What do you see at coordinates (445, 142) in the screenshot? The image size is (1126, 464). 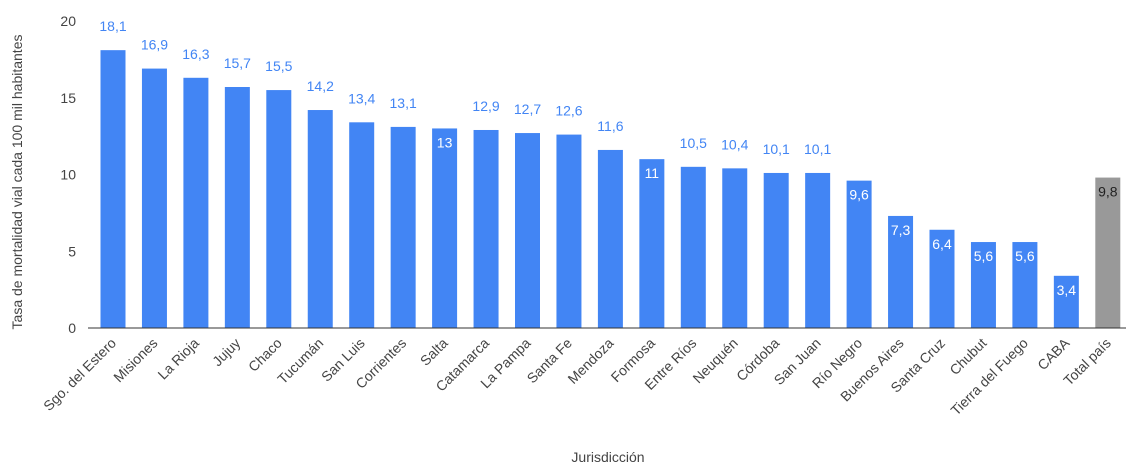 I see `value-label: 13` at bounding box center [445, 142].